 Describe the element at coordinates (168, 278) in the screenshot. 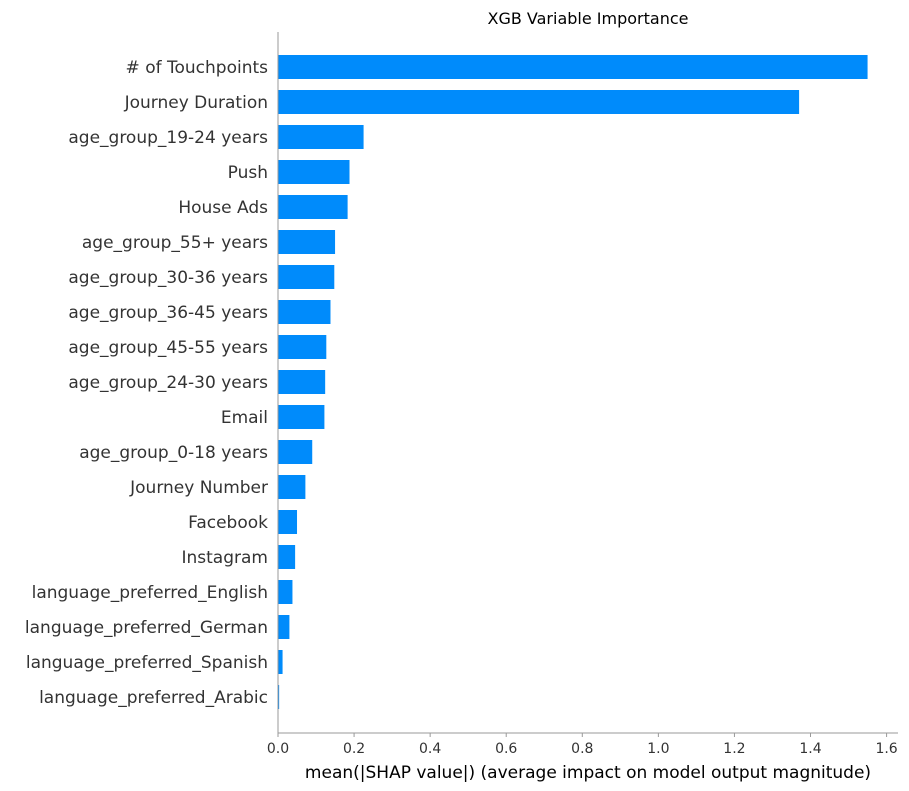

I see `category-label: age_group_30-36 years` at that location.